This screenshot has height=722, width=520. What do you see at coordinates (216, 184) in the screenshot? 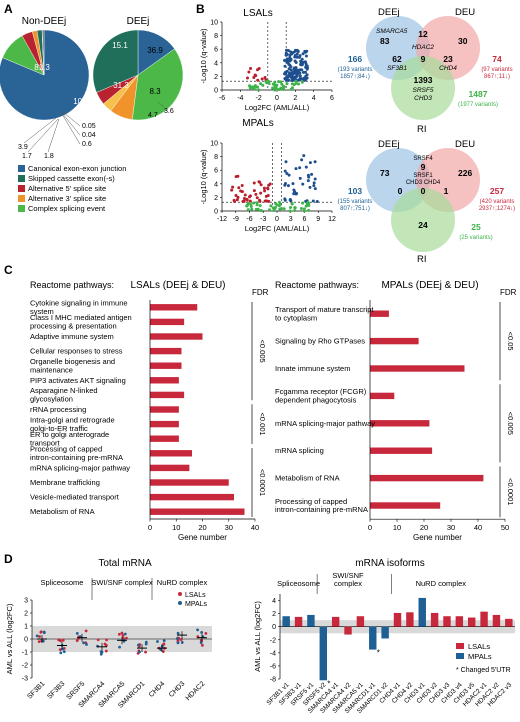
I see `y-tick-label: 4` at bounding box center [216, 184].